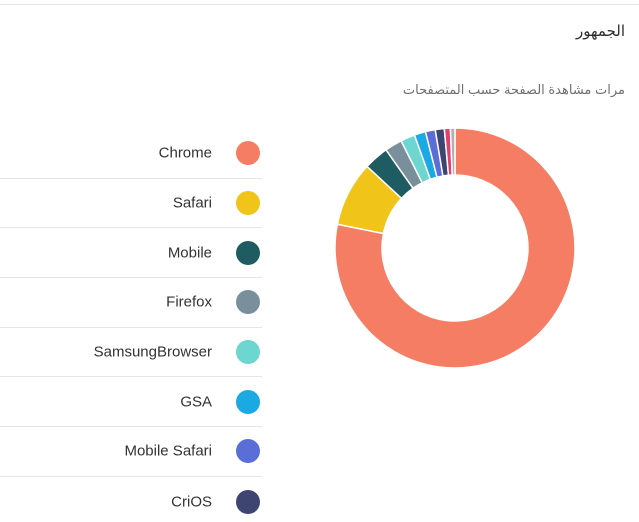 This screenshot has width=639, height=522. Describe the element at coordinates (191, 502) in the screenshot. I see `legend-label: CriOS` at that location.